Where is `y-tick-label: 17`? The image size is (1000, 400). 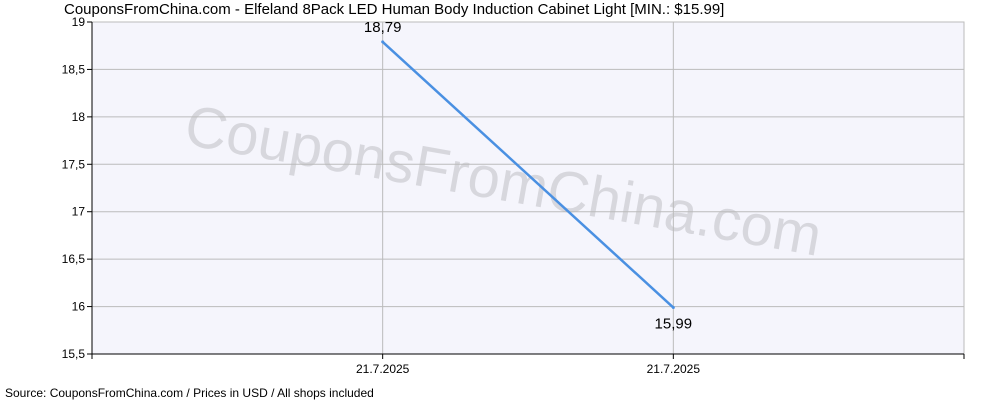 y-tick-label: 17 is located at coordinates (79, 212).